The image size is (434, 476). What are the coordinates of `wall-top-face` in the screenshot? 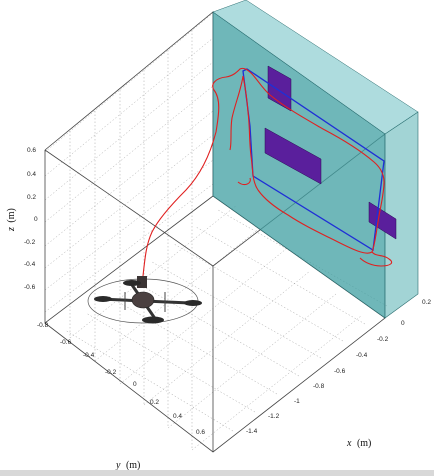 It's located at (315, 67).